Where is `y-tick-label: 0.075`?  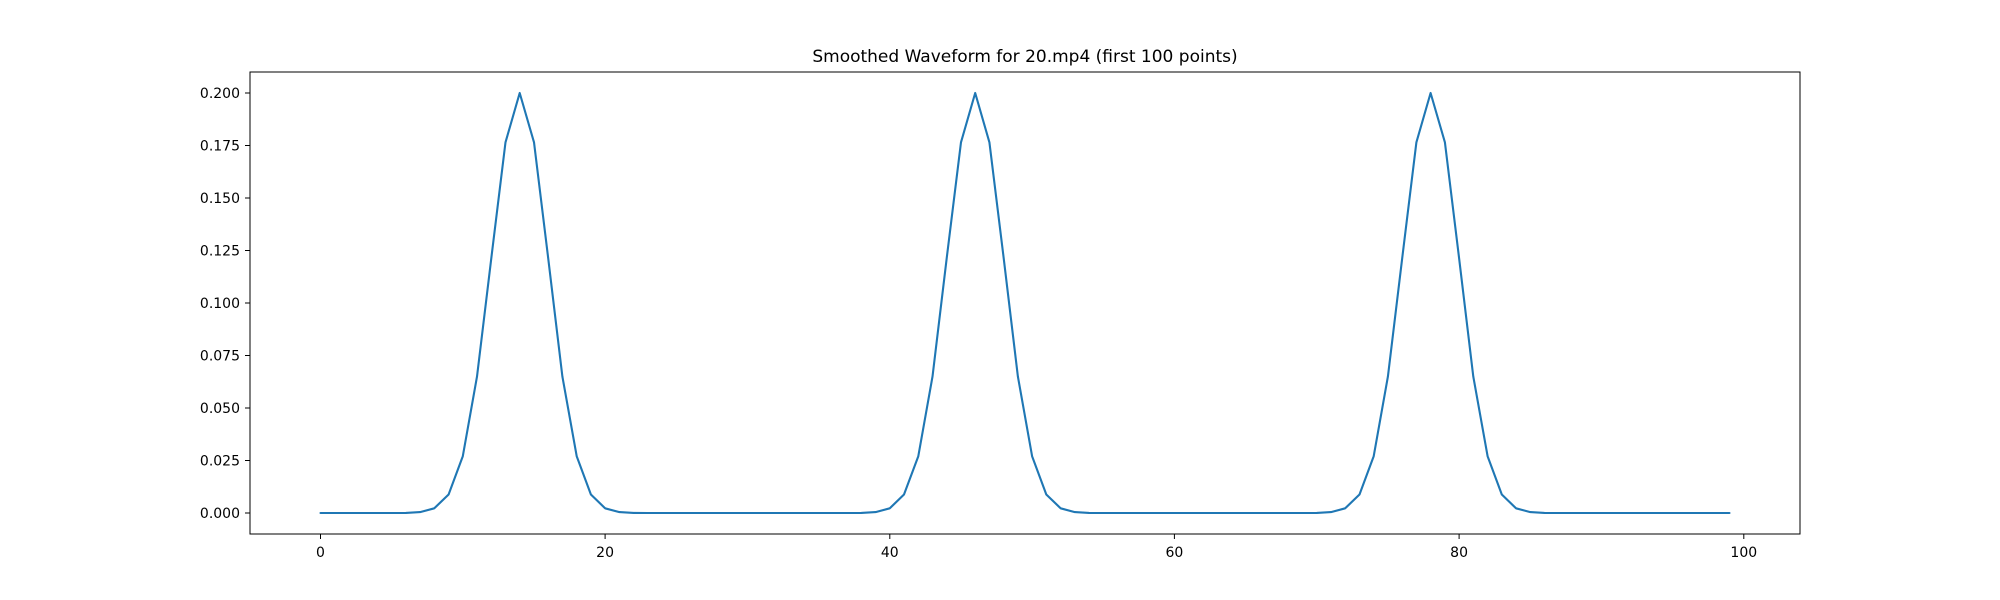
y-tick-label: 0.075 is located at coordinates (220, 357).